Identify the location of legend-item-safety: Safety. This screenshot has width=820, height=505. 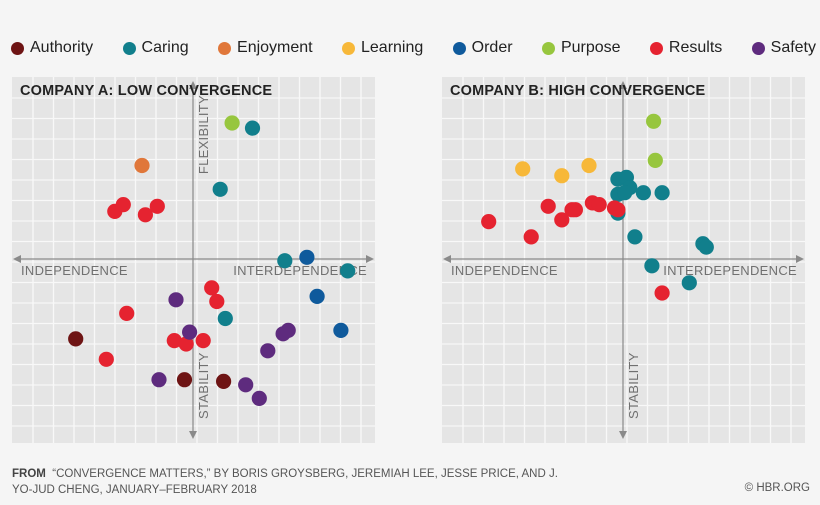
(783, 48).